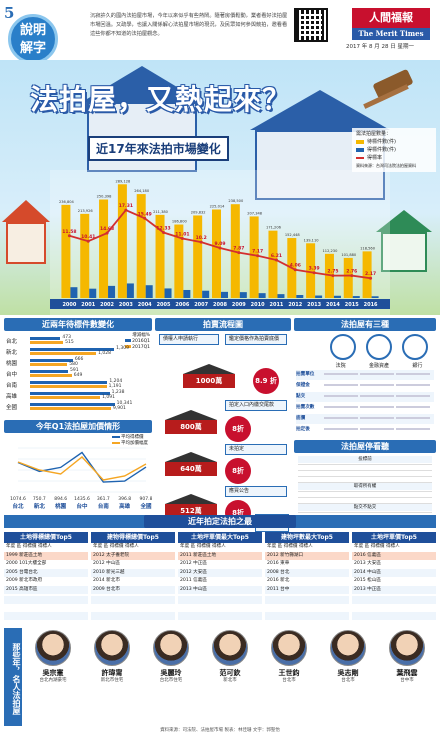 The width and height of the screenshot is (440, 735). Describe the element at coordinates (118, 392) in the screenshot. I see `hbar-value-a: 1,238` at that location.